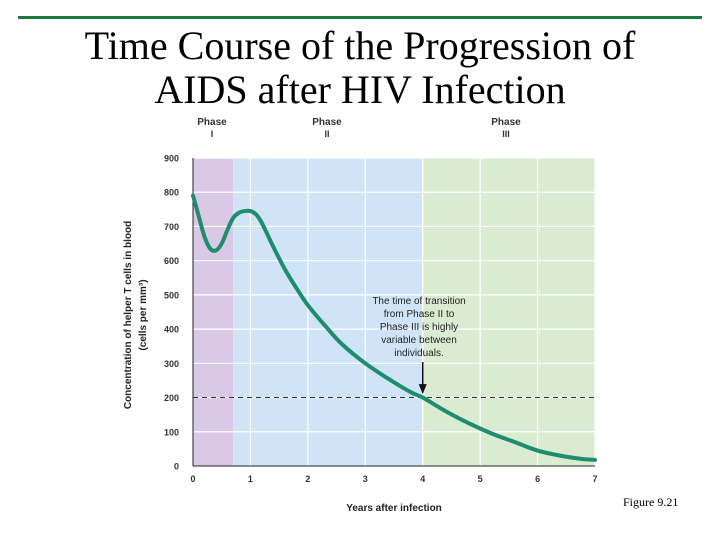 The width and height of the screenshot is (720, 540). What do you see at coordinates (365, 479) in the screenshot?
I see `x-tick-label: 3` at bounding box center [365, 479].